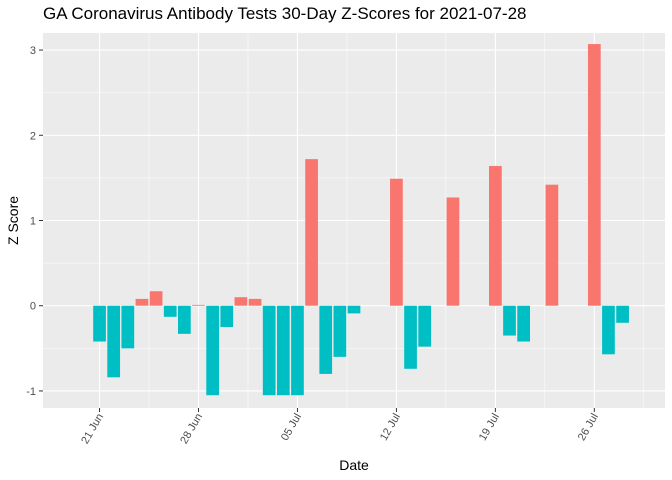 The width and height of the screenshot is (672, 480). I want to click on x-tick-label: 19 Jul, so click(489, 427).